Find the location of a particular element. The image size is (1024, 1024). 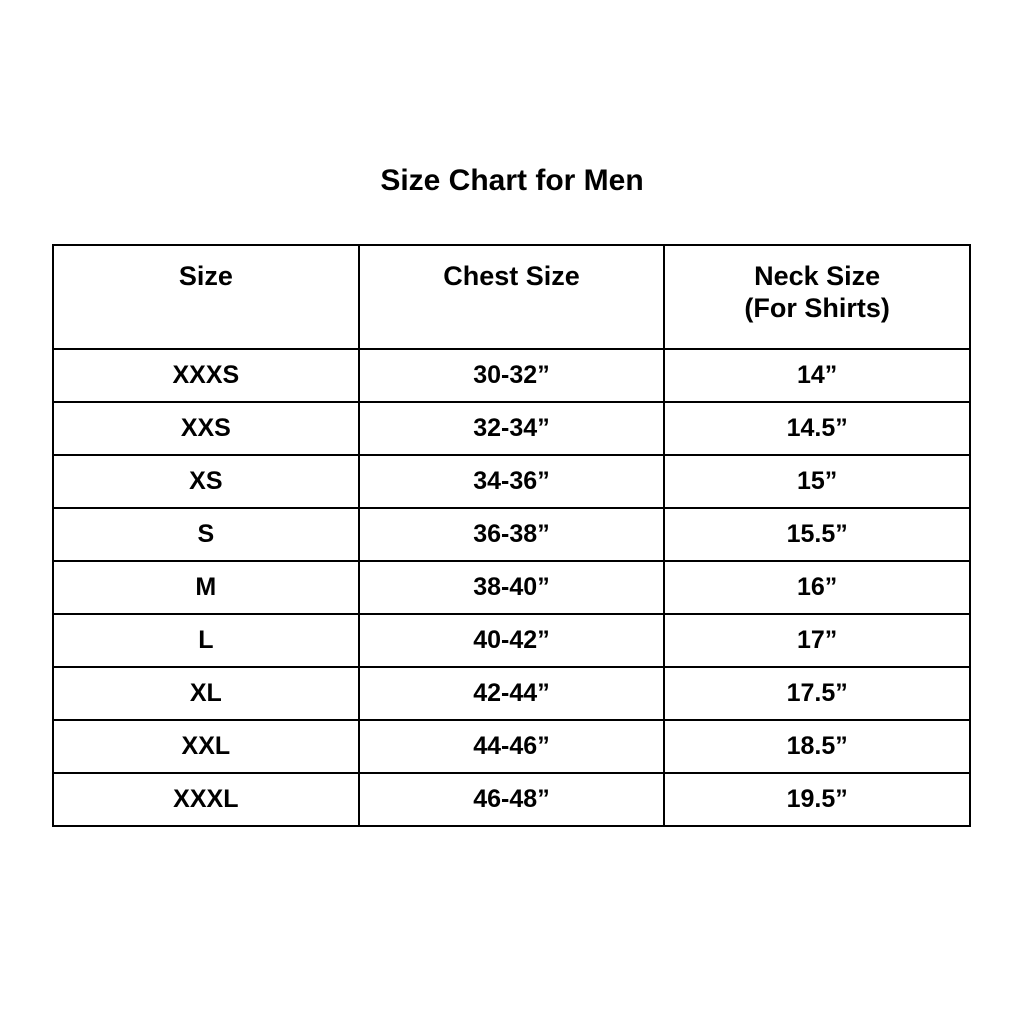

chest-size-cell: 46-48” is located at coordinates (511, 799).